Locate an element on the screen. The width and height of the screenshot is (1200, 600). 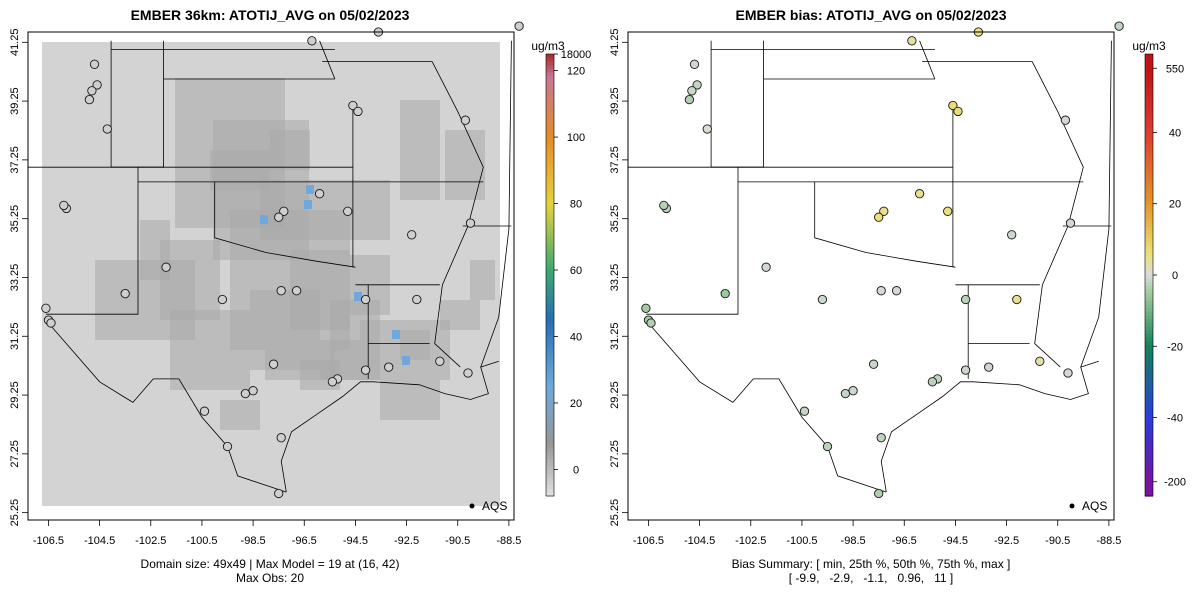
bias-legend: AQS is located at coordinates (1088, 506).